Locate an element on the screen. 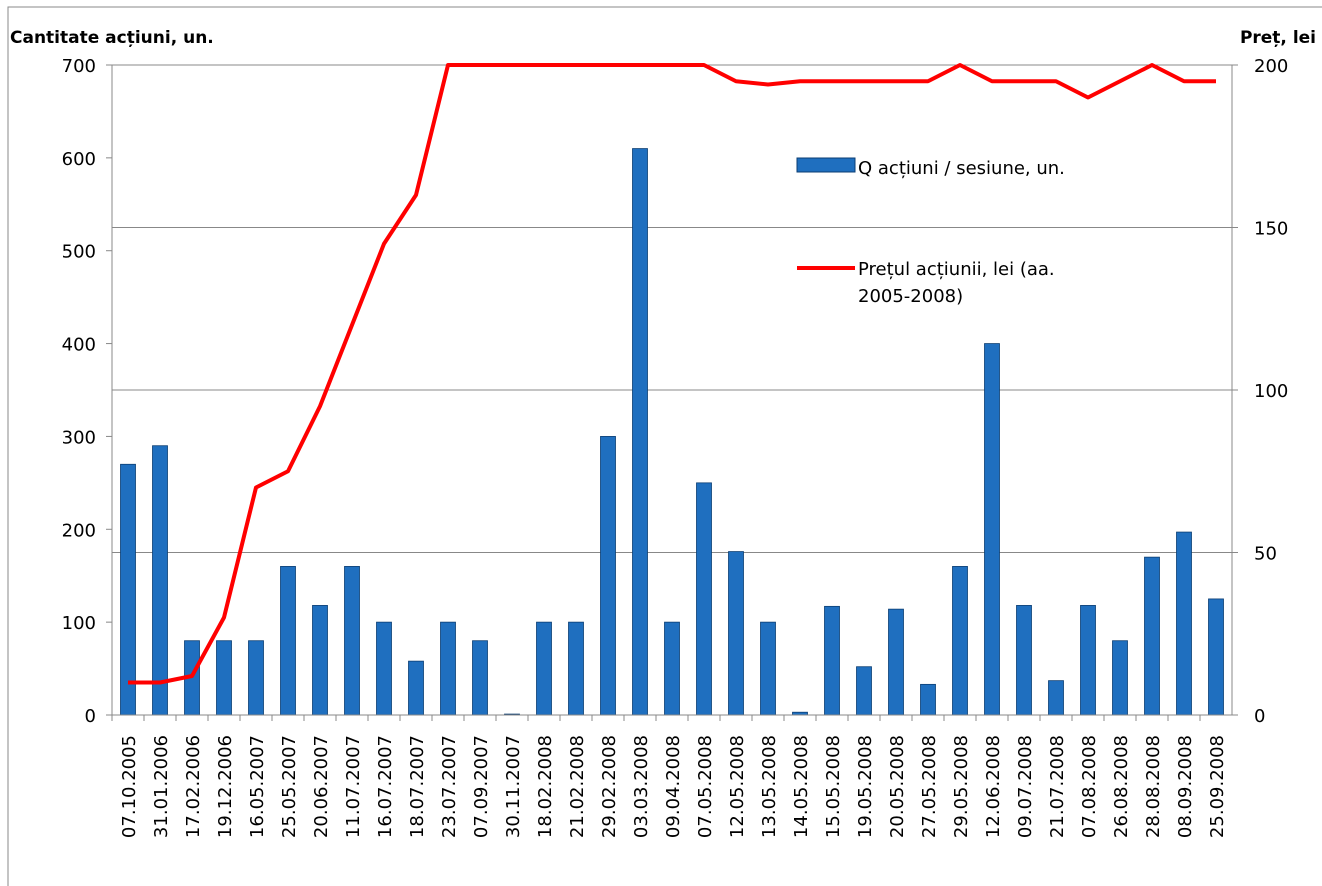 The width and height of the screenshot is (1322, 886). y2-tick-label: 150 is located at coordinates (1271, 229).